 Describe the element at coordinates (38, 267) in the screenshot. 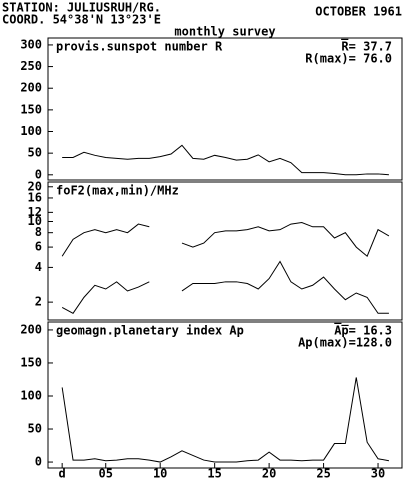

I see `y-tick-label: 4` at that location.